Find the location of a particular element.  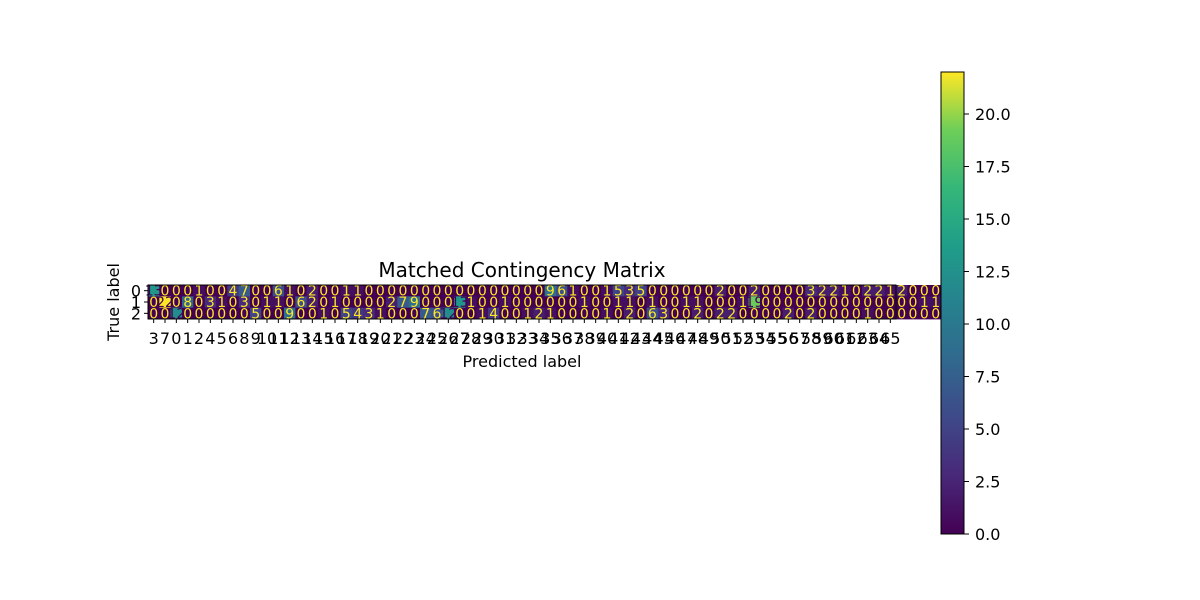

x-tick-label: 33 is located at coordinates (527, 338).